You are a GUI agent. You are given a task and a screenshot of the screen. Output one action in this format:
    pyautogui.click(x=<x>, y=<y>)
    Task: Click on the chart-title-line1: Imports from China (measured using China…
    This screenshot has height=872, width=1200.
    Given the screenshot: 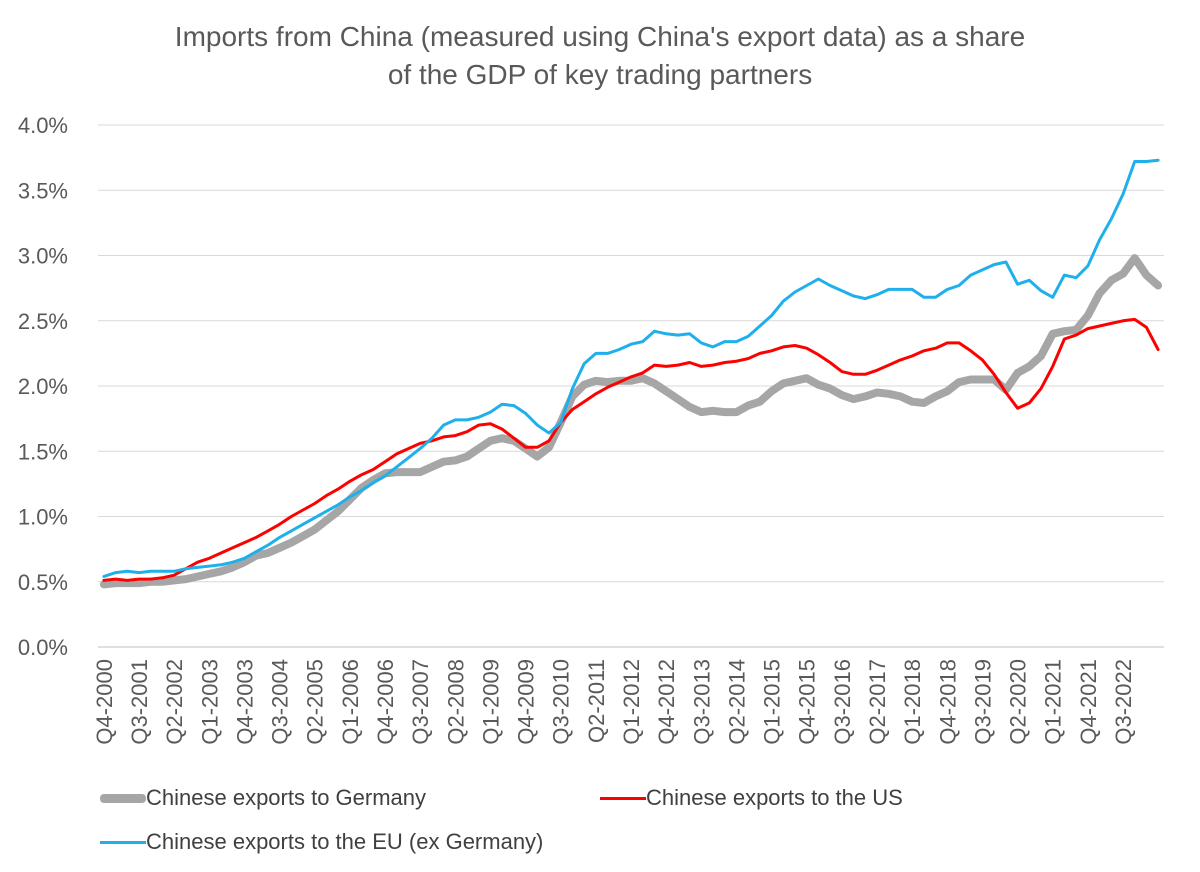 What is the action you would take?
    pyautogui.click(x=600, y=36)
    